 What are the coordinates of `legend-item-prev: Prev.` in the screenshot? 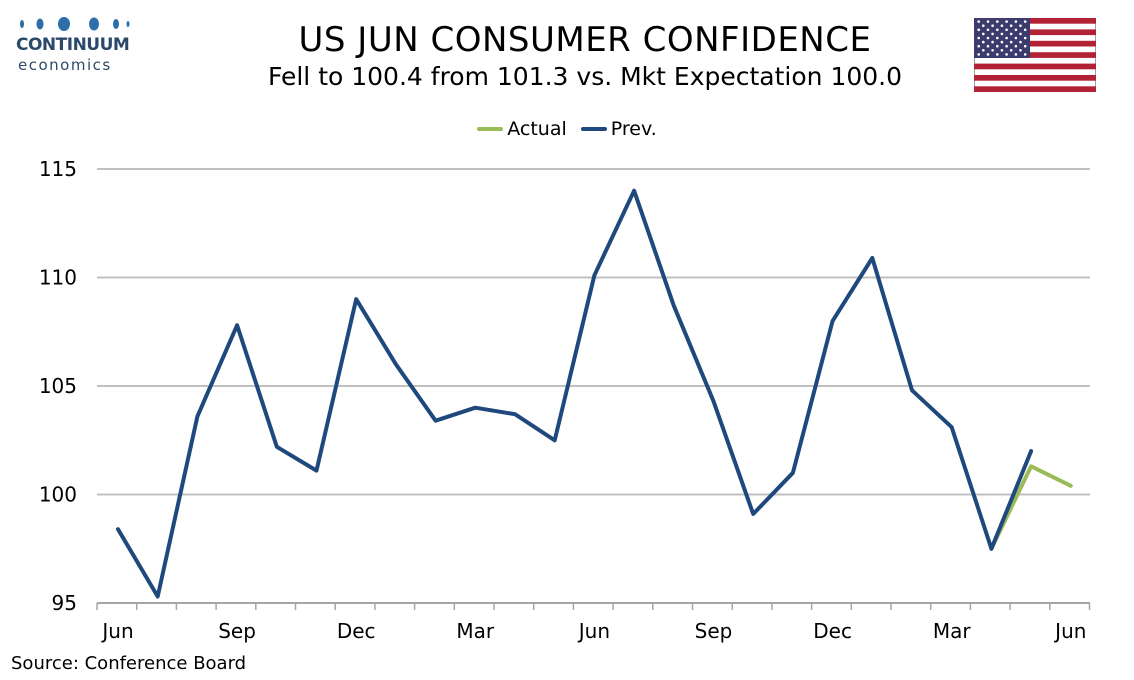 It's located at (618, 129).